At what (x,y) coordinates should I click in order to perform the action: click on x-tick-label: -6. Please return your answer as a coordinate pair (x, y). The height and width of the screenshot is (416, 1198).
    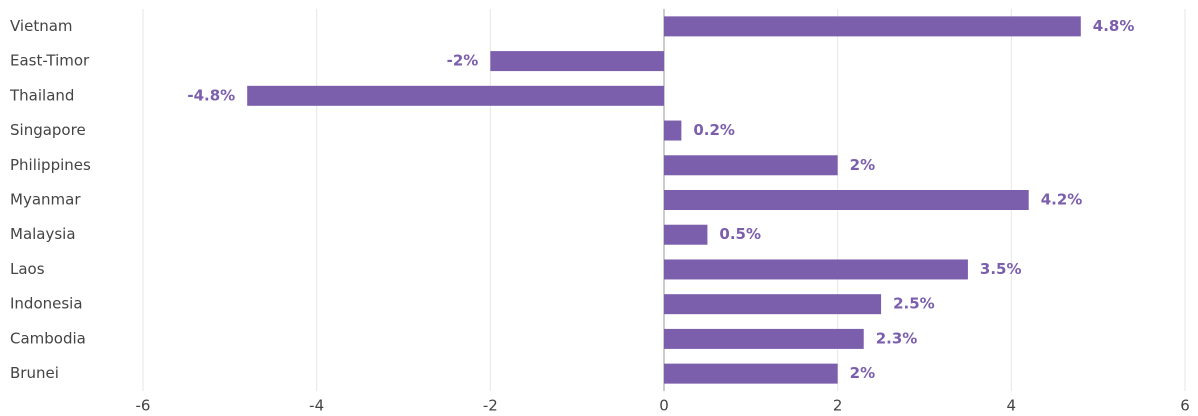
    Looking at the image, I should click on (143, 406).